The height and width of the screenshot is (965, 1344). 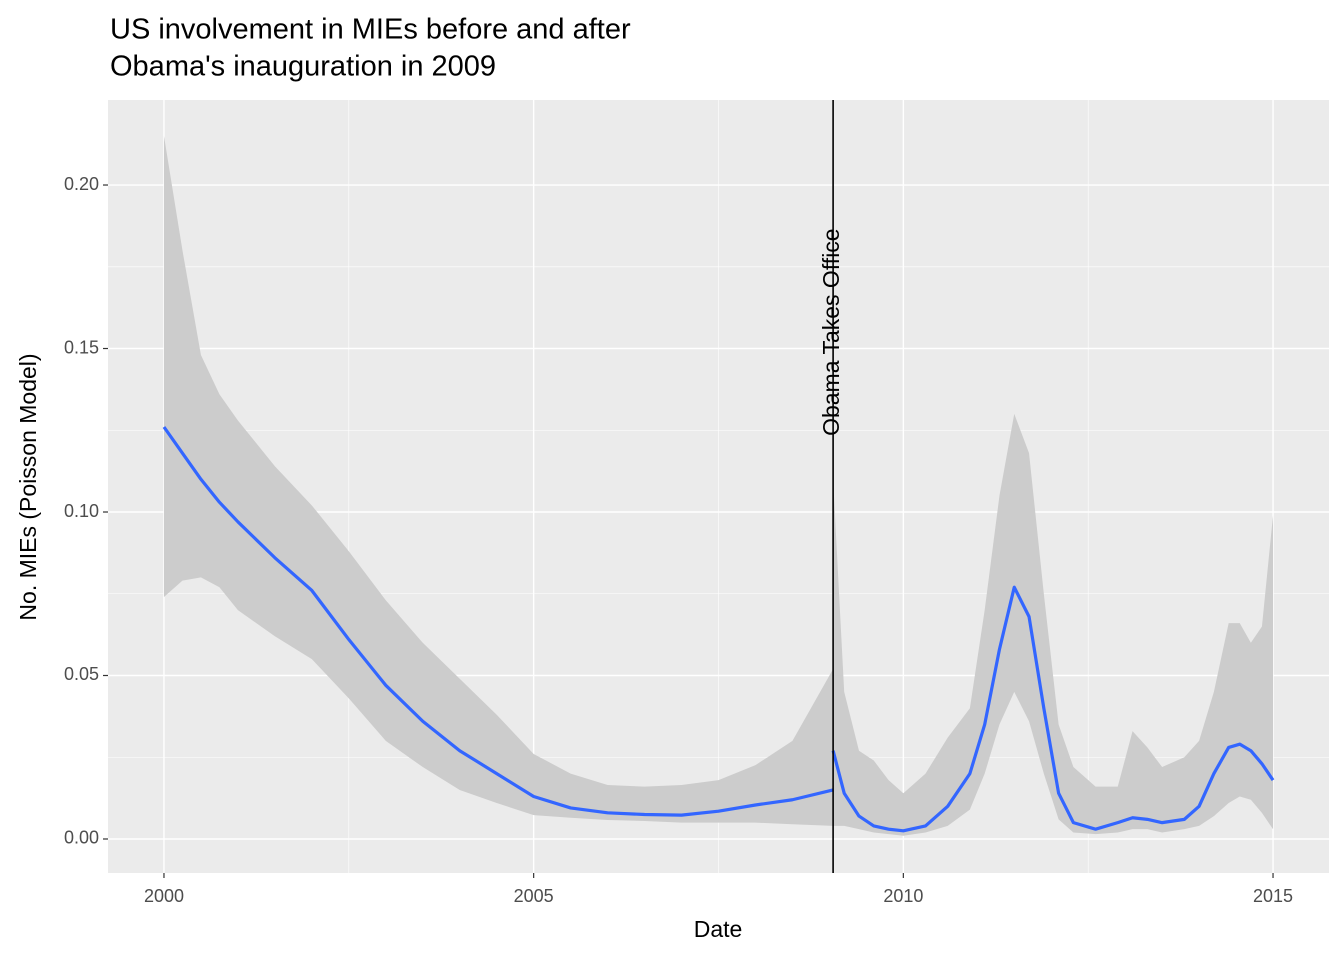 I want to click on x-tick-label: 2010, so click(x=903, y=896).